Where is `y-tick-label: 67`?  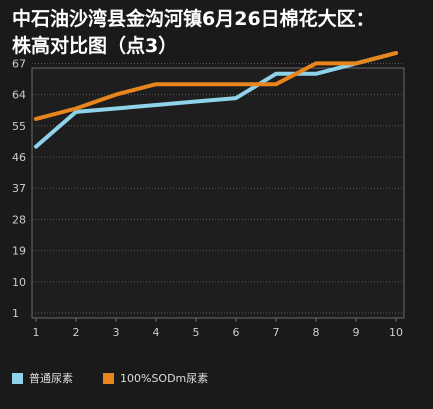
y-tick-label: 67 is located at coordinates (19, 63).